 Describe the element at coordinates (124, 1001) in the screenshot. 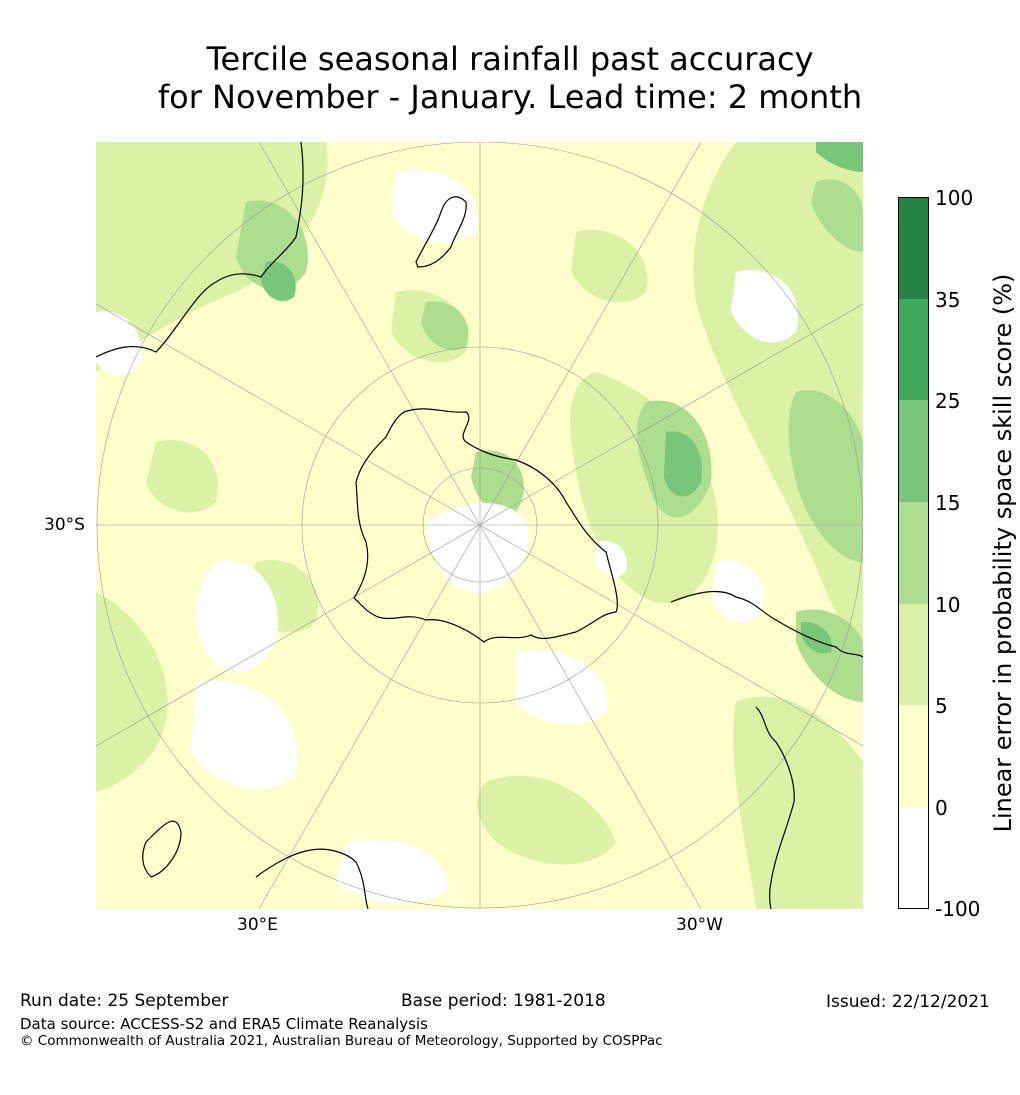

I see `run-date: Run date: 25 September` at that location.